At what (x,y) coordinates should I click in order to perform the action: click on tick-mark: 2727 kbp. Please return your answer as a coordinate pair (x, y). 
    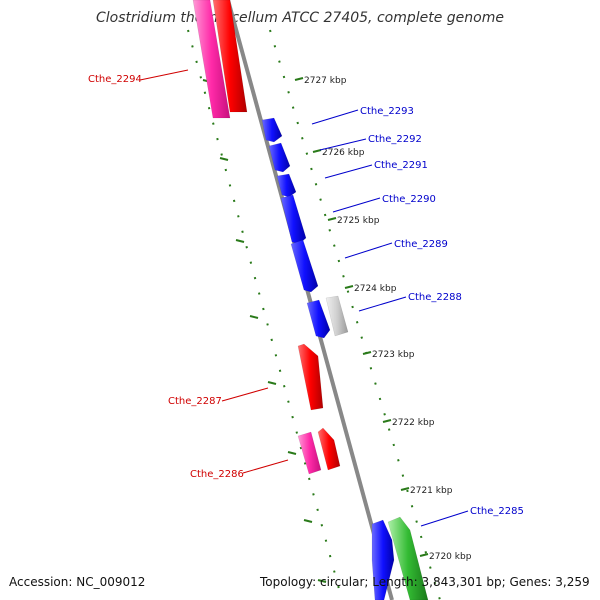
    Looking at the image, I should click on (320, 81).